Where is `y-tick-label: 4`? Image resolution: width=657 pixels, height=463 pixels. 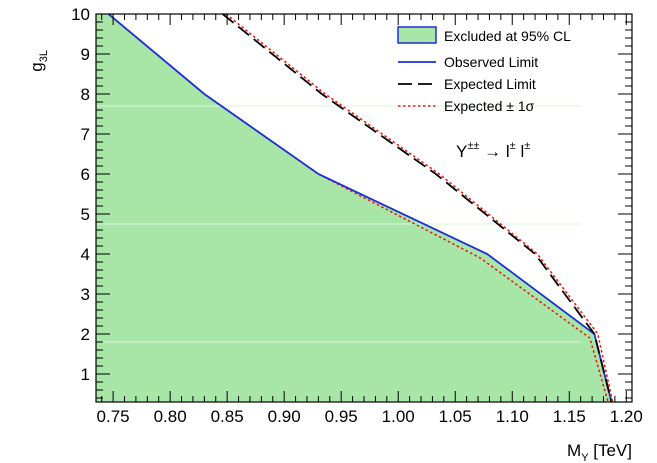
y-tick-label: 4 is located at coordinates (85, 254).